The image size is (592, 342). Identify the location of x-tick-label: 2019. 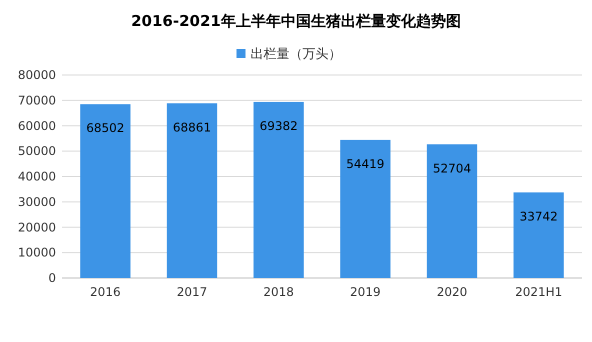
(365, 292).